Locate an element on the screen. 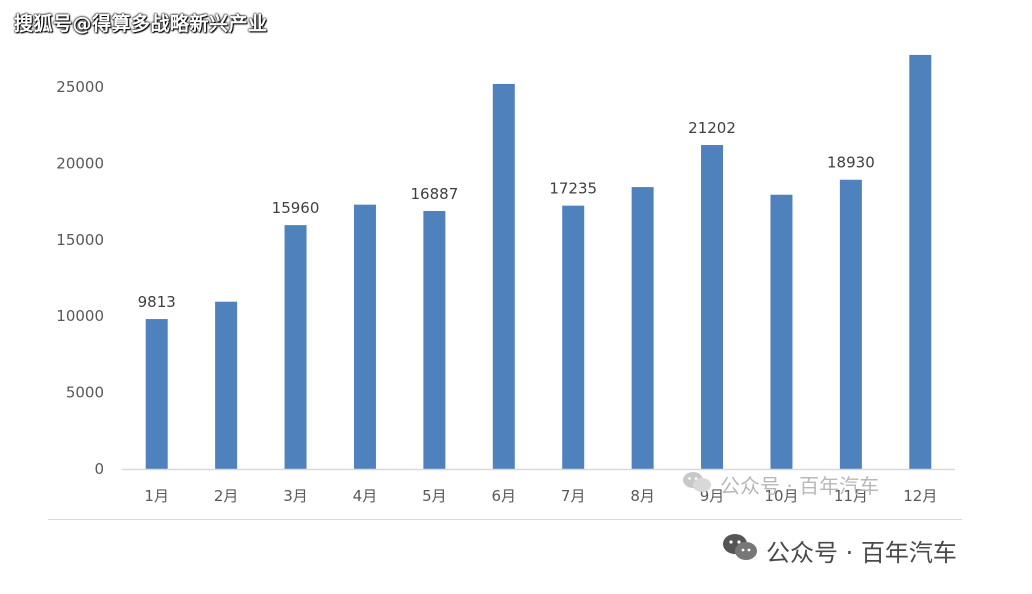 Image resolution: width=1032 pixels, height=594 pixels. y-tick-label: 10000 is located at coordinates (80, 316).